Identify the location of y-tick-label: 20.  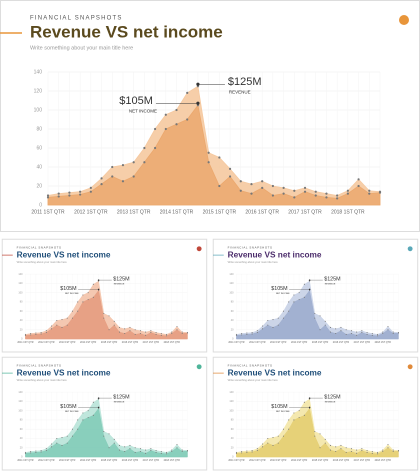
(21, 447).